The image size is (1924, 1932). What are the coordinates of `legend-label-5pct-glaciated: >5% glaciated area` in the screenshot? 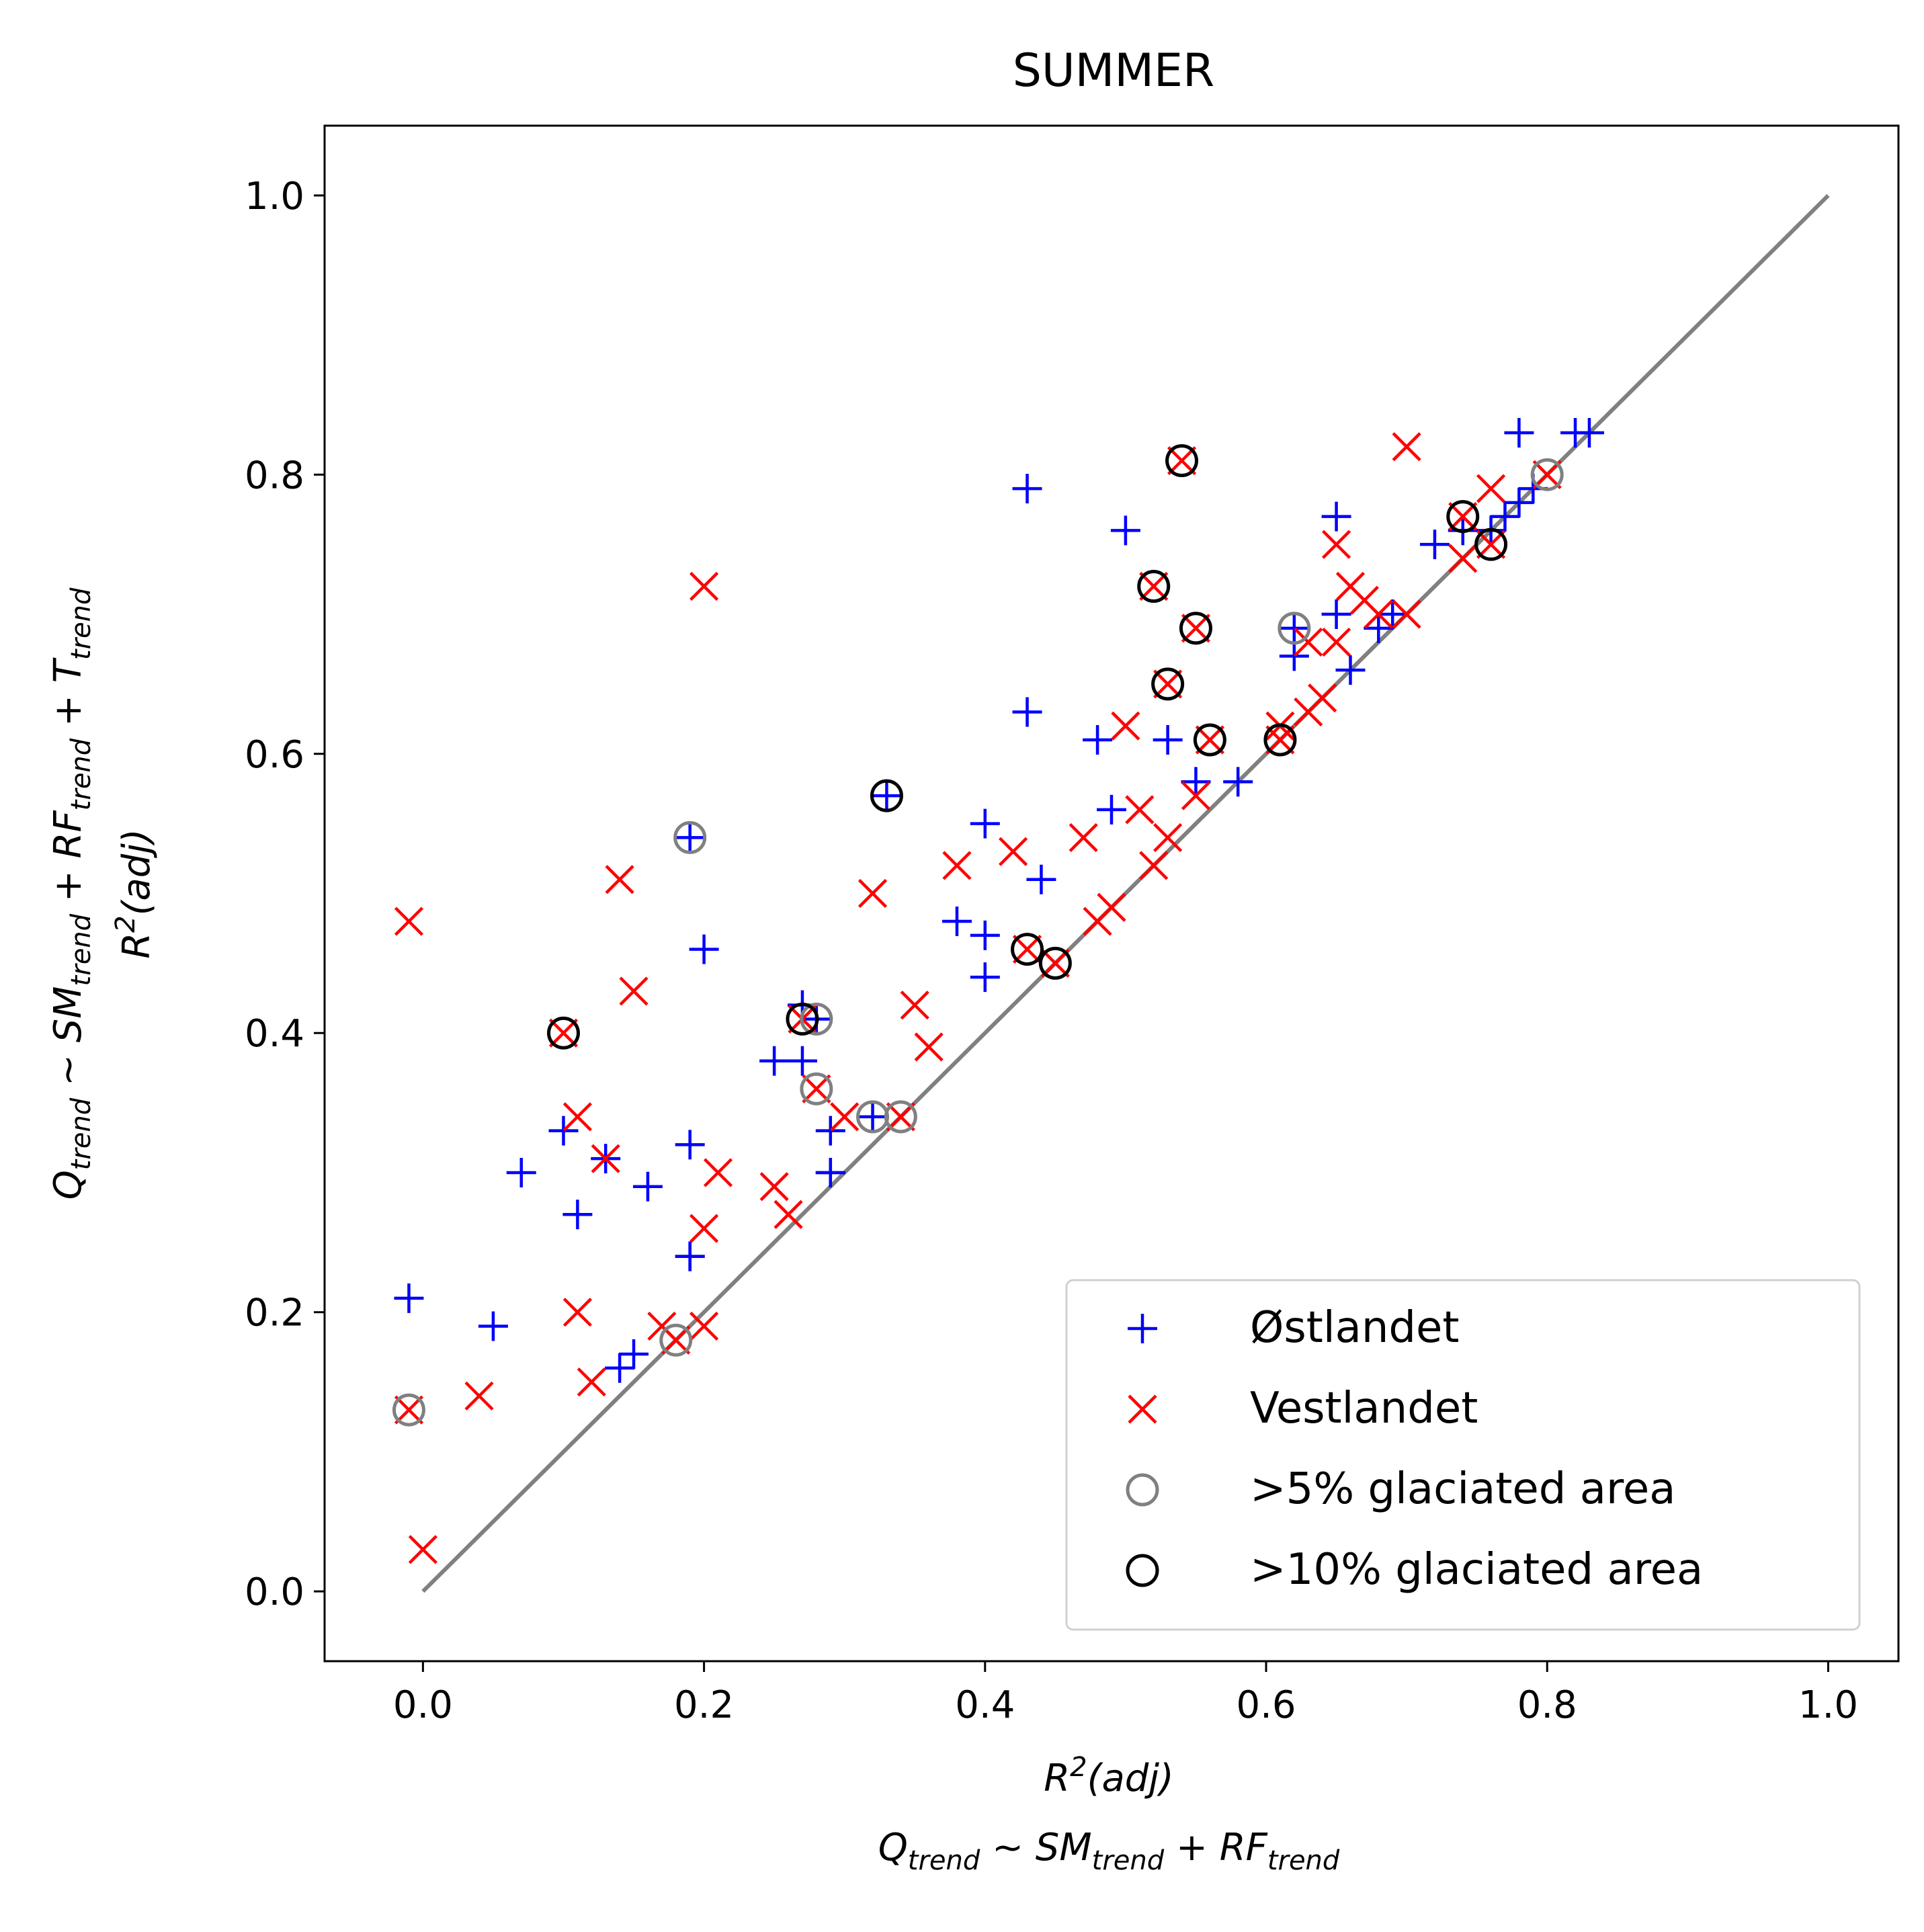 It's located at (1462, 1489).